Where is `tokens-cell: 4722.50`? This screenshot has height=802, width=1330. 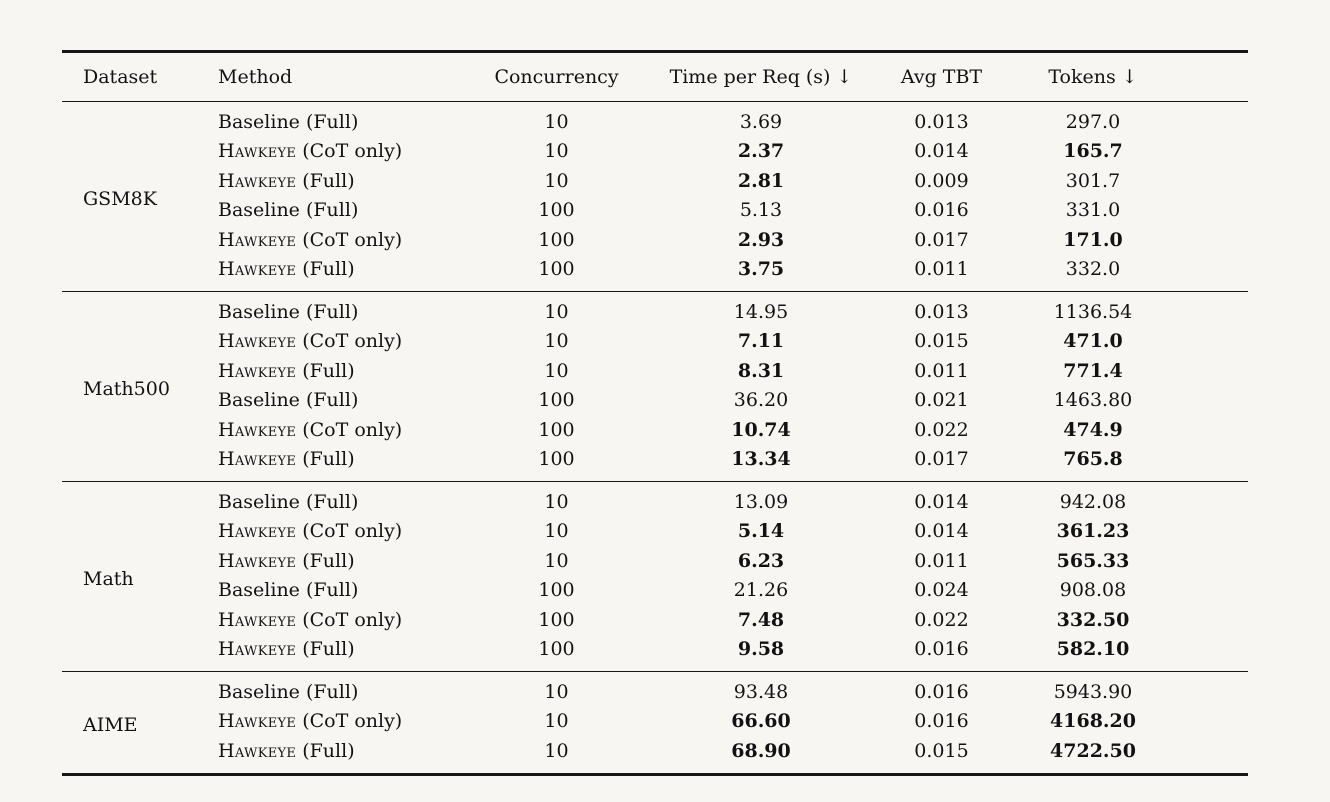 tokens-cell: 4722.50 is located at coordinates (1093, 750).